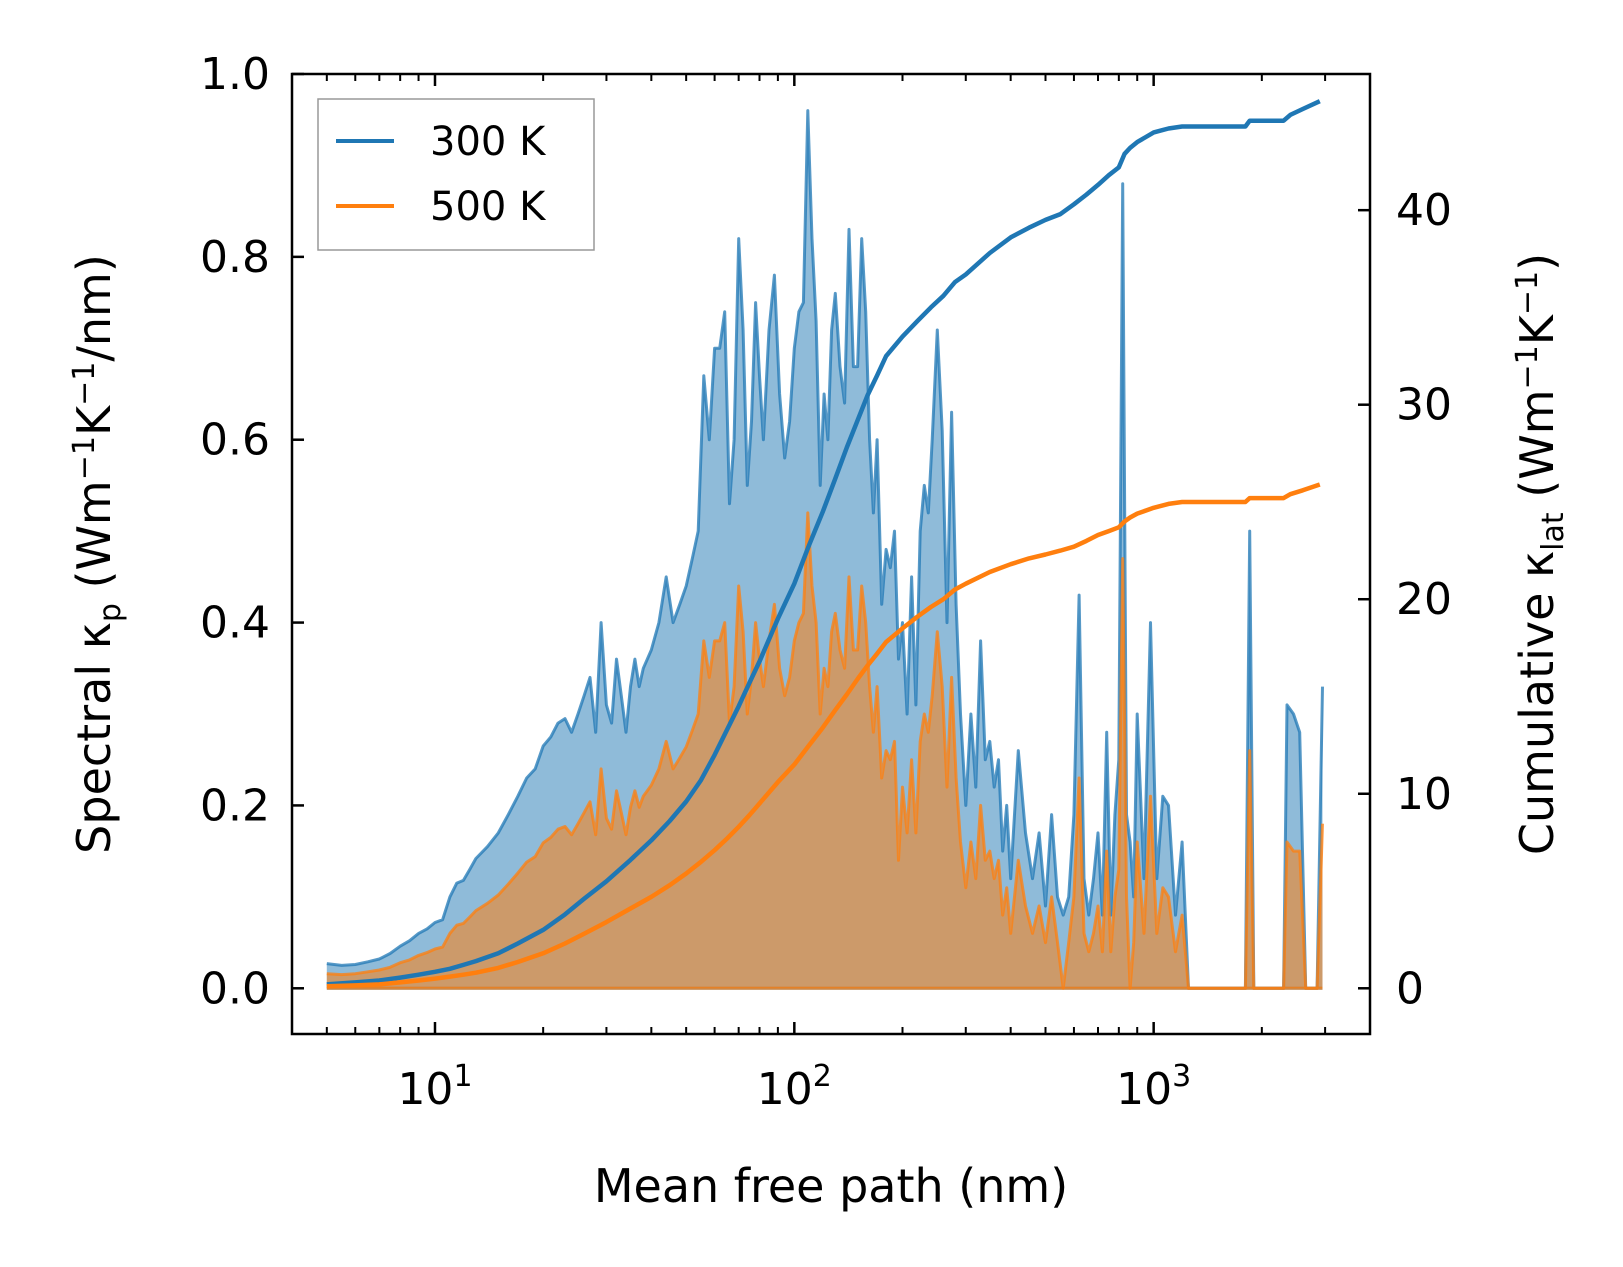 The image size is (1623, 1267). Describe the element at coordinates (235, 805) in the screenshot. I see `y-left-tick-label: 0.2` at that location.